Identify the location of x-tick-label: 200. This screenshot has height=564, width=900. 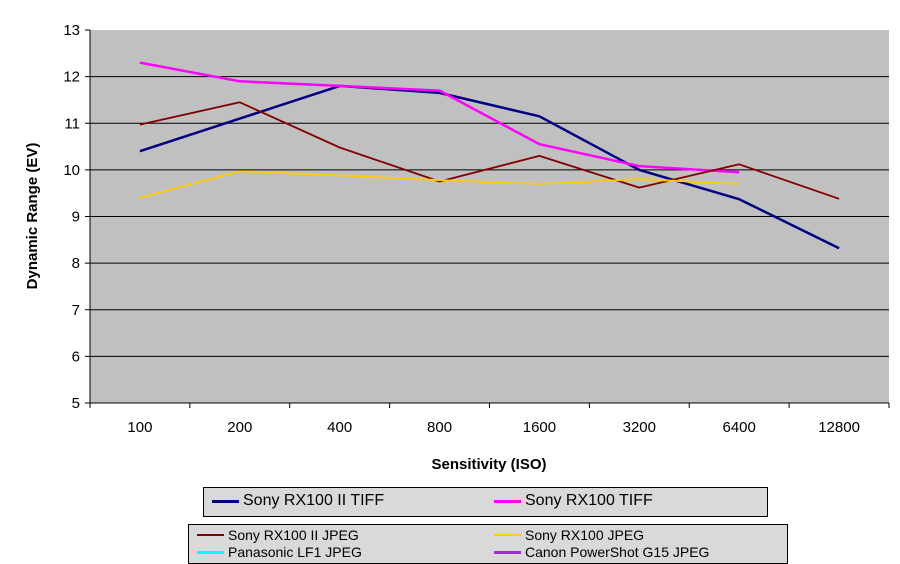
(239, 427).